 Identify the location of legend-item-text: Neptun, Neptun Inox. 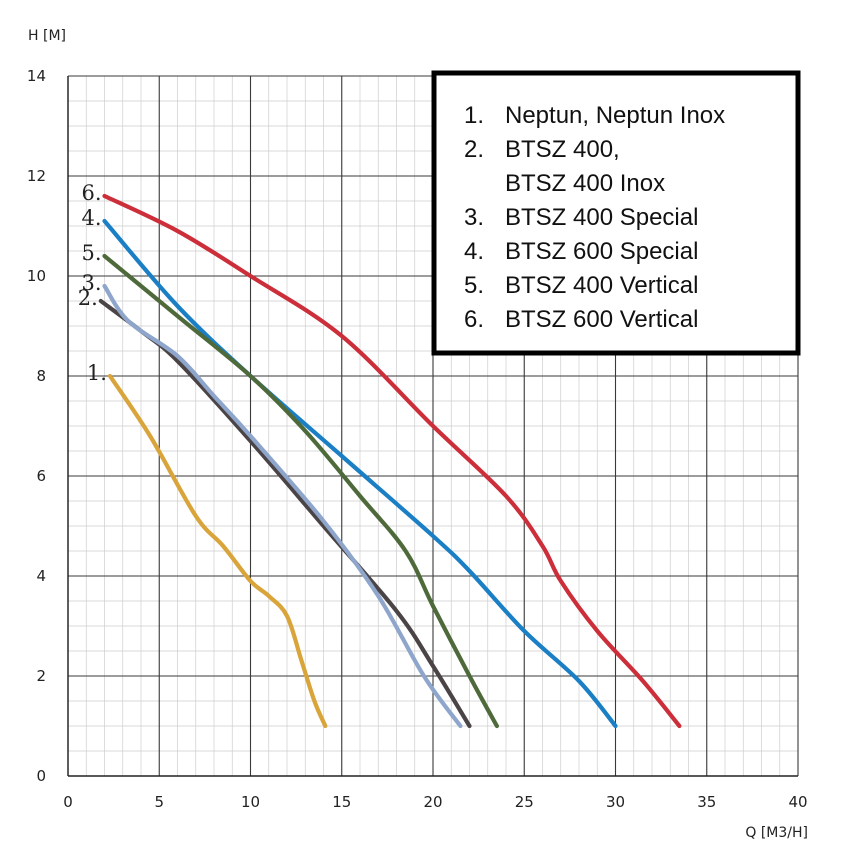
(615, 115).